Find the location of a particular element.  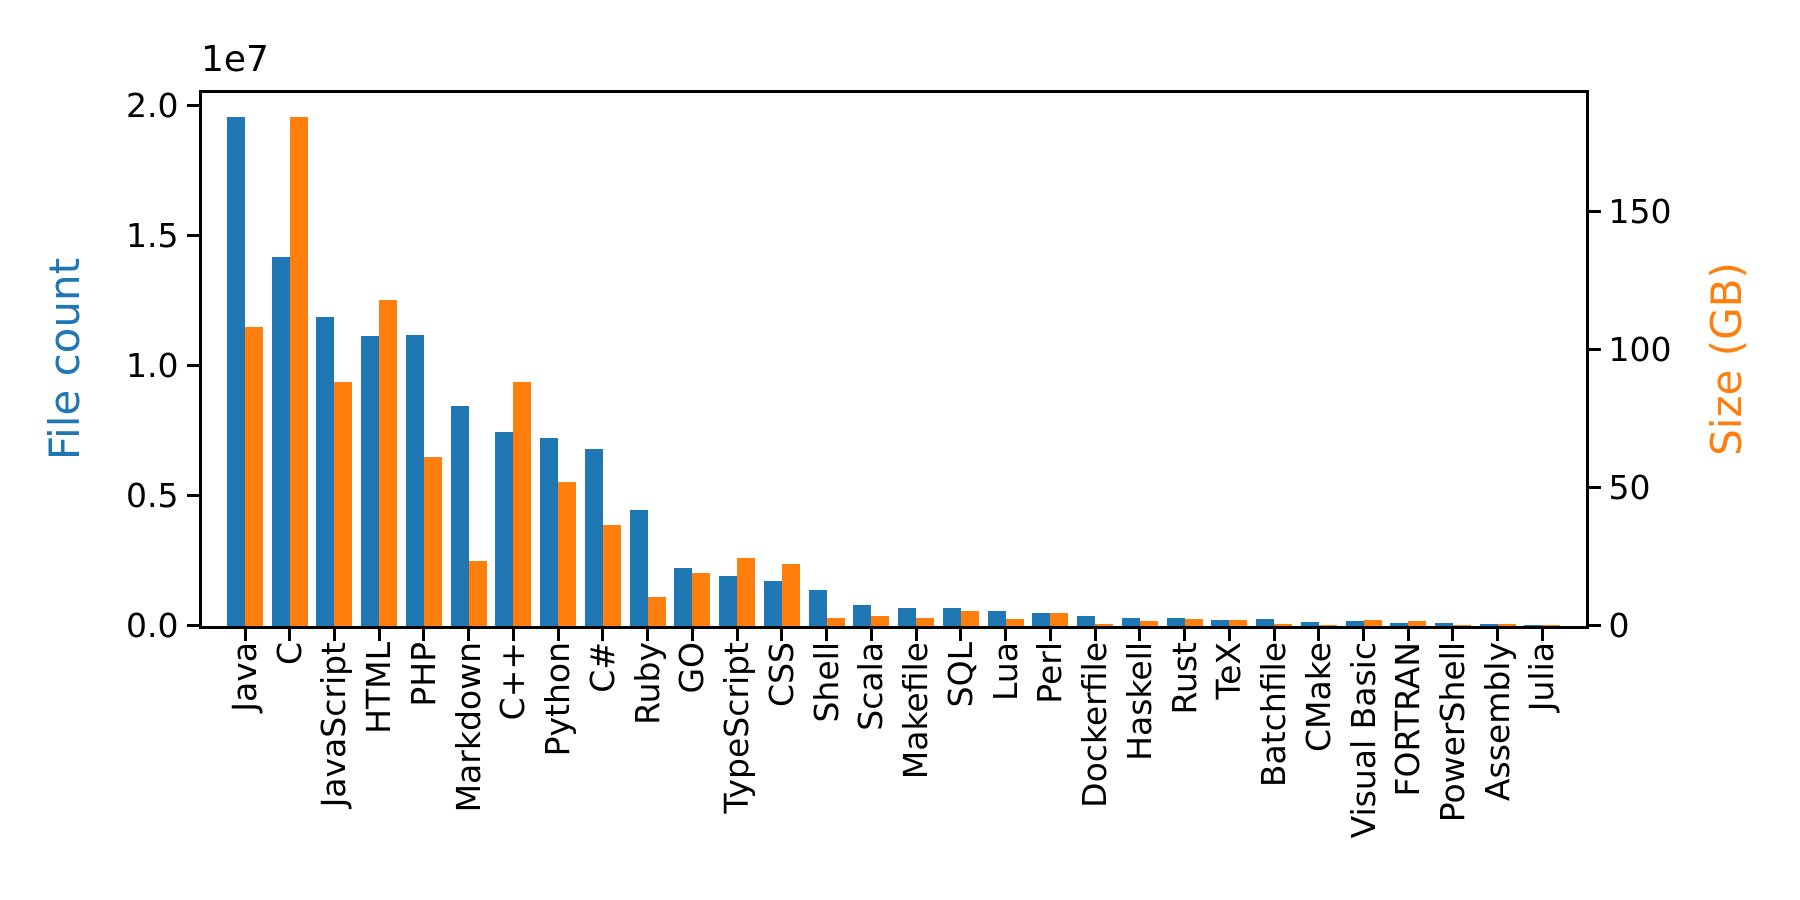

x-tick-label: Markdown is located at coordinates (468, 727).